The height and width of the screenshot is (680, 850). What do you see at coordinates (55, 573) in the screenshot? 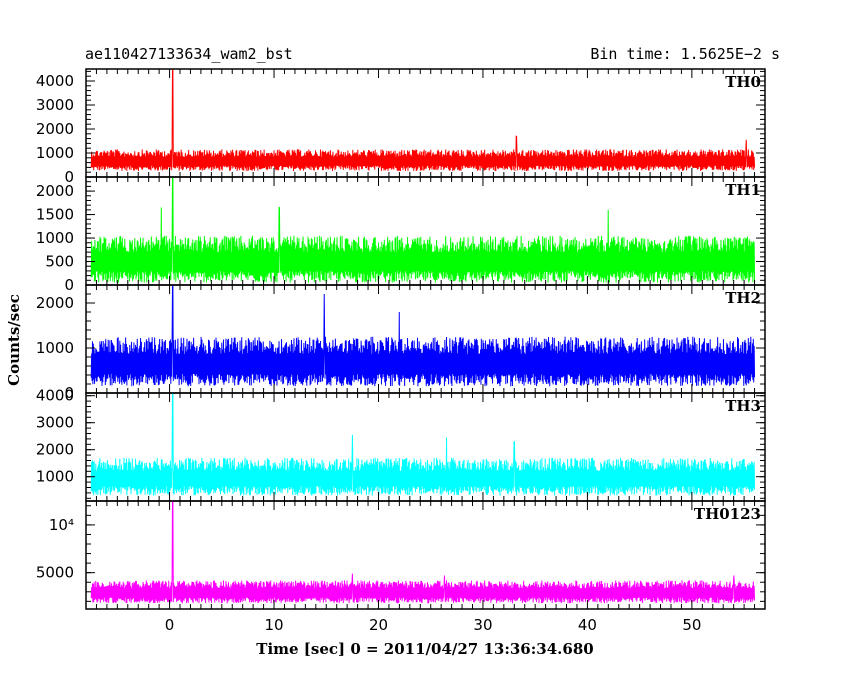
I see `y-tick-label: 5000` at bounding box center [55, 573].